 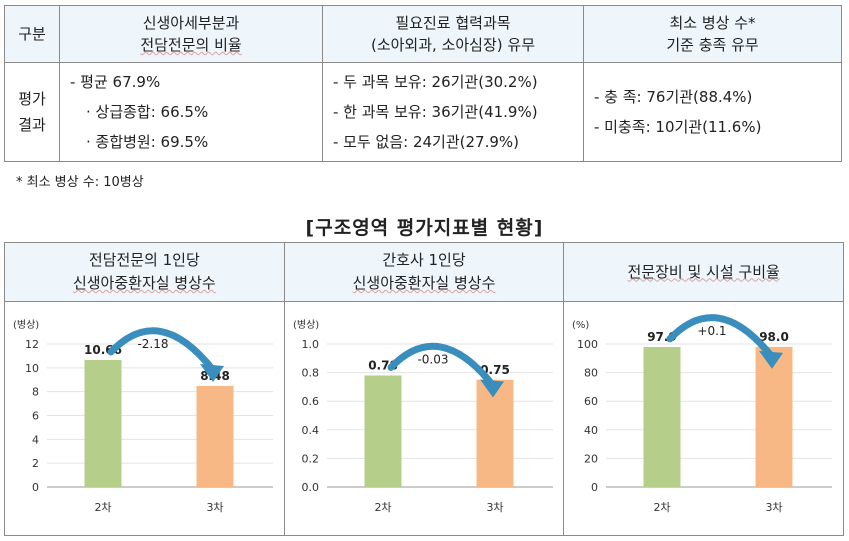 What do you see at coordinates (453, 23) in the screenshot?
I see `header-cooperative-dept-line1: 필요진료 협력과목` at bounding box center [453, 23].